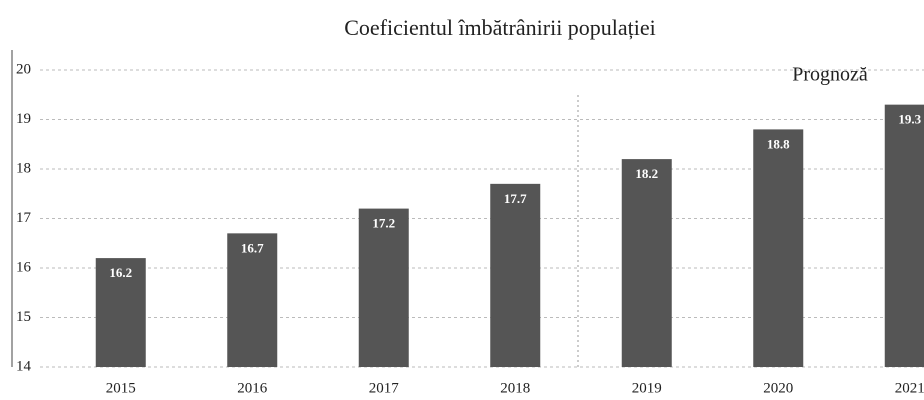 The width and height of the screenshot is (924, 400). I want to click on data-label: 17.2, so click(383, 223).